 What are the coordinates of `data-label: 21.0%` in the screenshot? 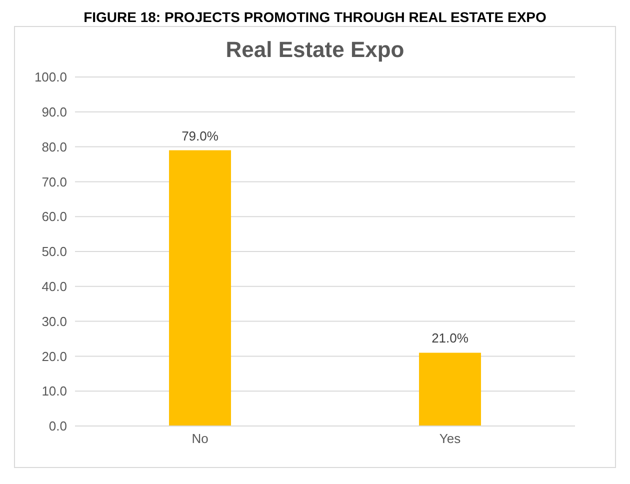 It's located at (450, 338).